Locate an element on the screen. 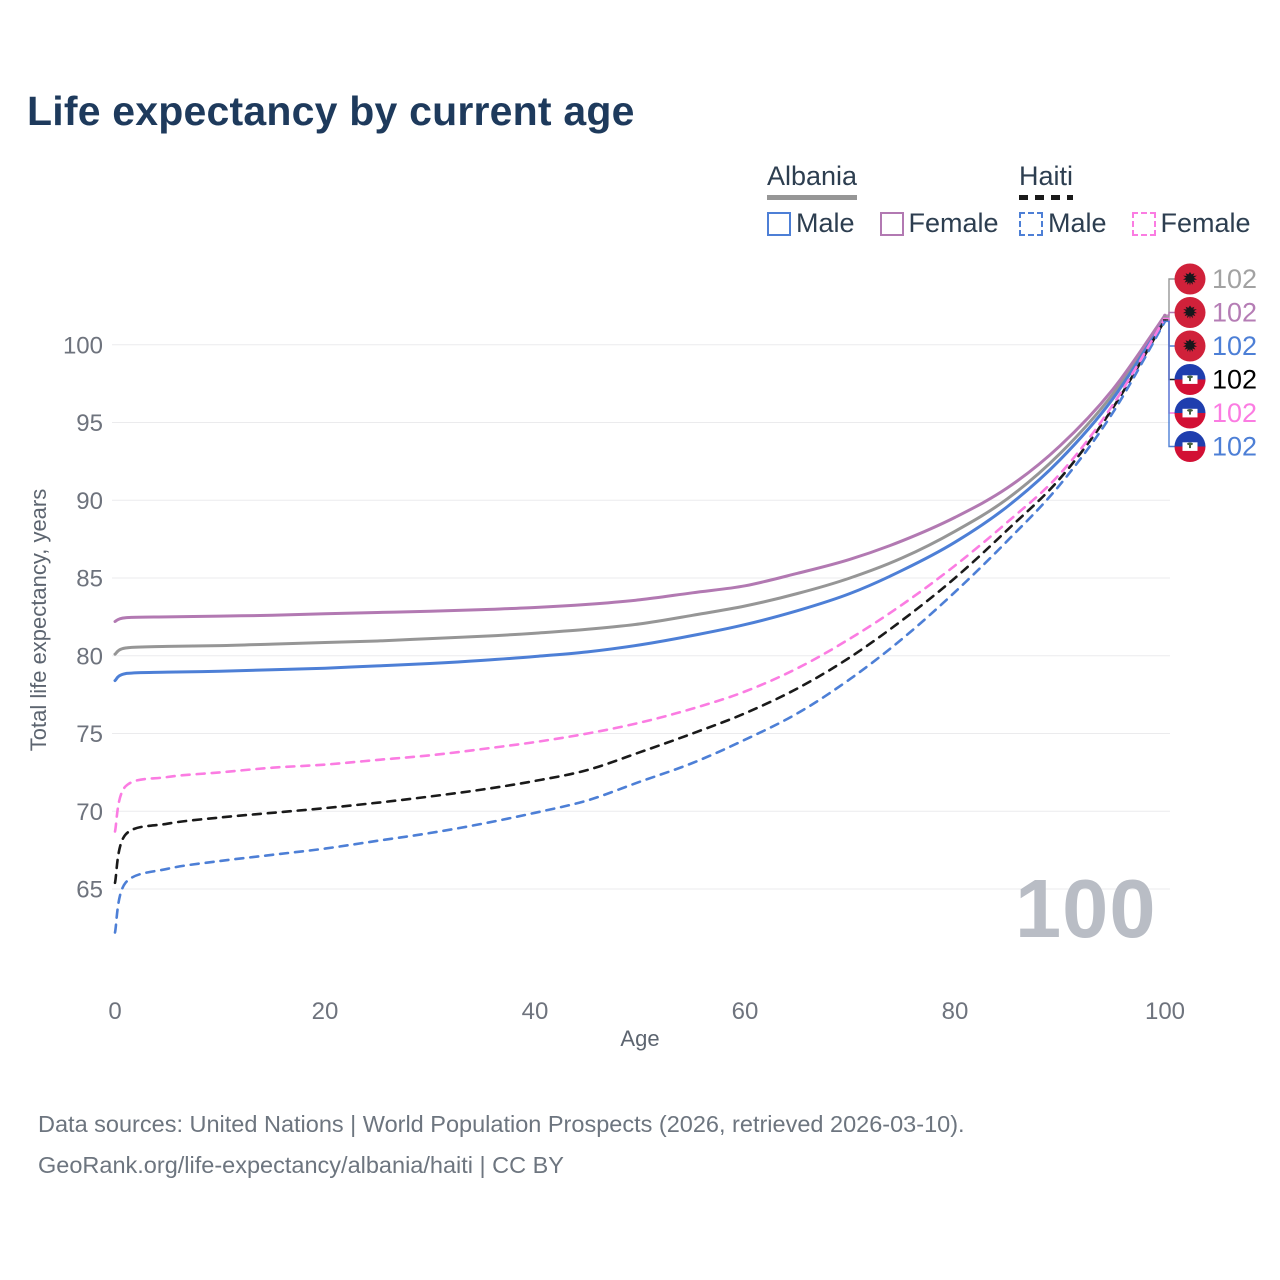 This screenshot has width=1280, height=1280. legend-label-albania-female: Female is located at coordinates (953, 223).